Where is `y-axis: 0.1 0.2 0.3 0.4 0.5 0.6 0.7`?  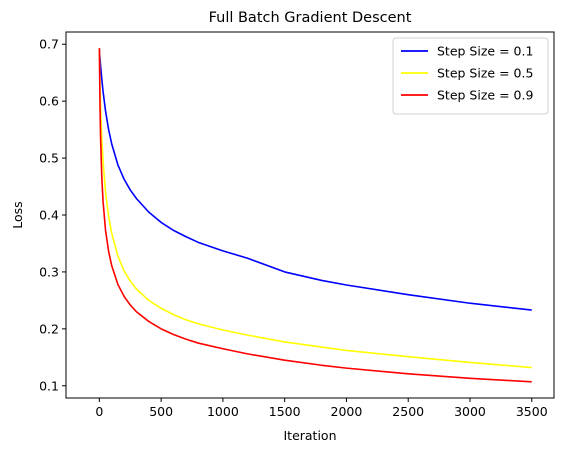 y-axis: 0.1 0.2 0.3 0.4 0.5 0.6 0.7 is located at coordinates (52, 215).